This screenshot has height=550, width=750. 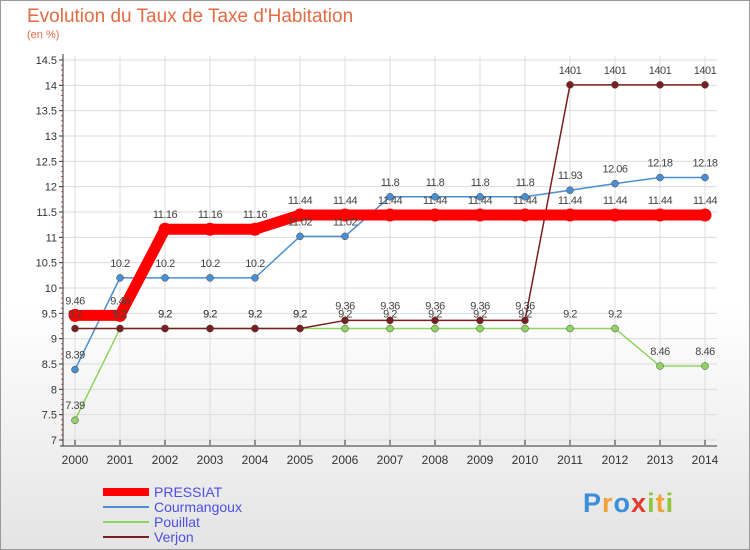 What do you see at coordinates (608, 503) in the screenshot?
I see `logo-letter: r` at bounding box center [608, 503].